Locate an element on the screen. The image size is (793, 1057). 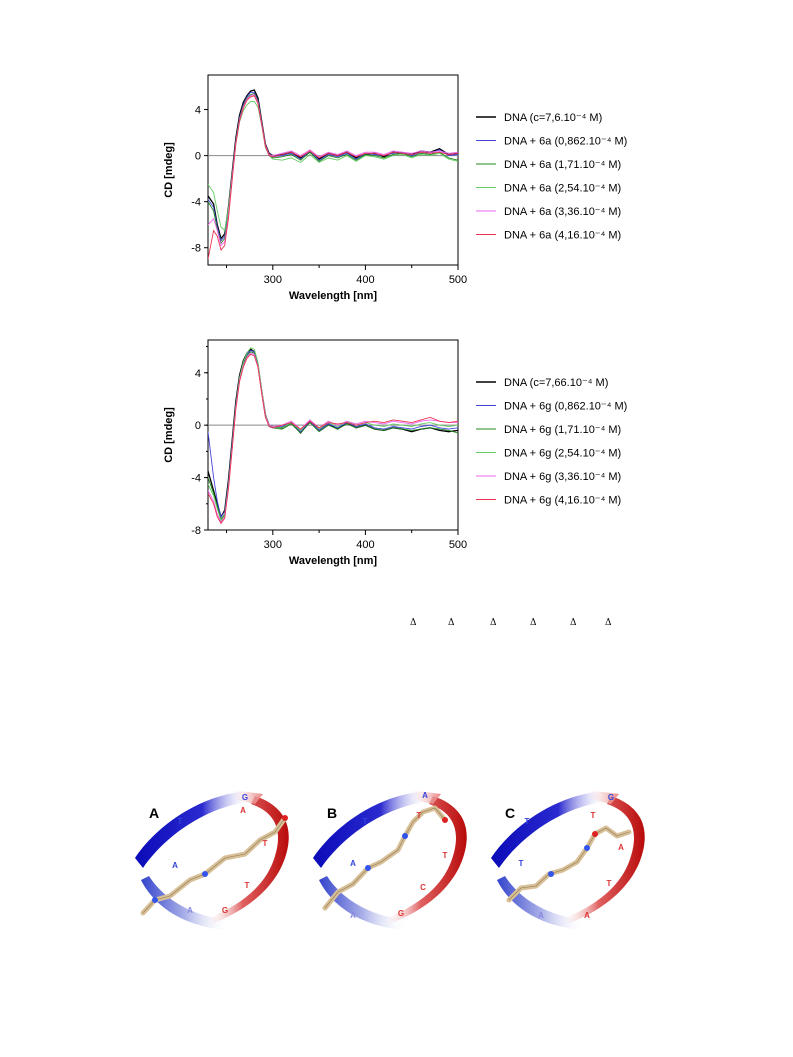
docking-panel: G T T A T A T A C is located at coordinates (568, 860).